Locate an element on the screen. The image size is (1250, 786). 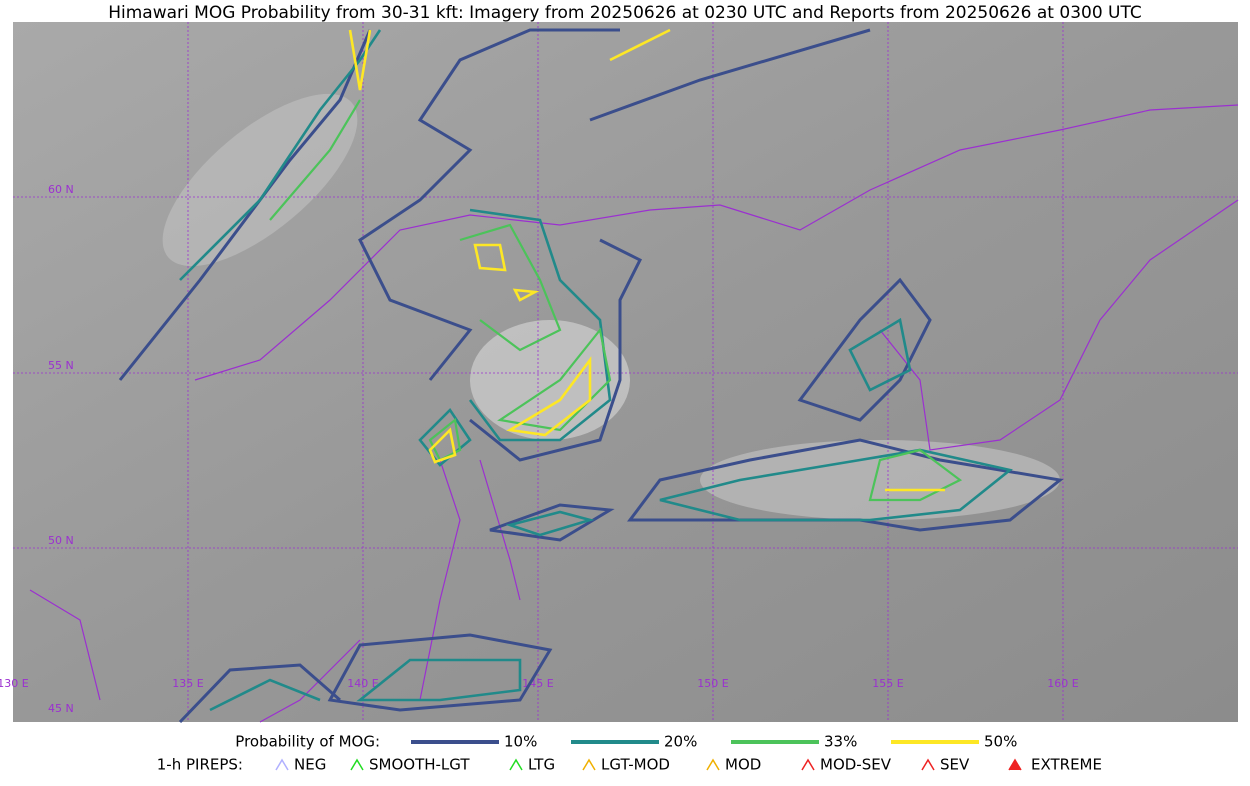
pirep-label: NEG is located at coordinates (310, 765).